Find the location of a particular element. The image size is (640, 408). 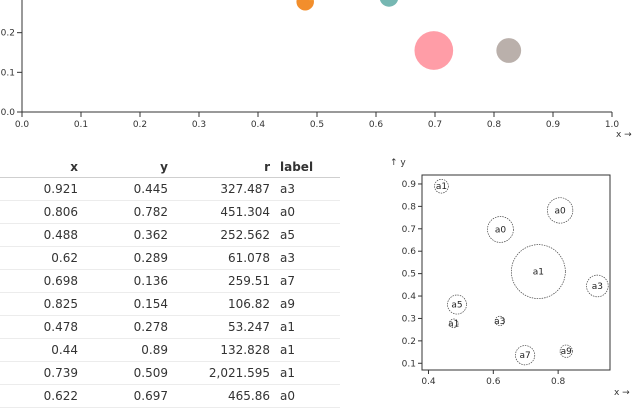

x-tick-label: 0.9 is located at coordinates (553, 125).